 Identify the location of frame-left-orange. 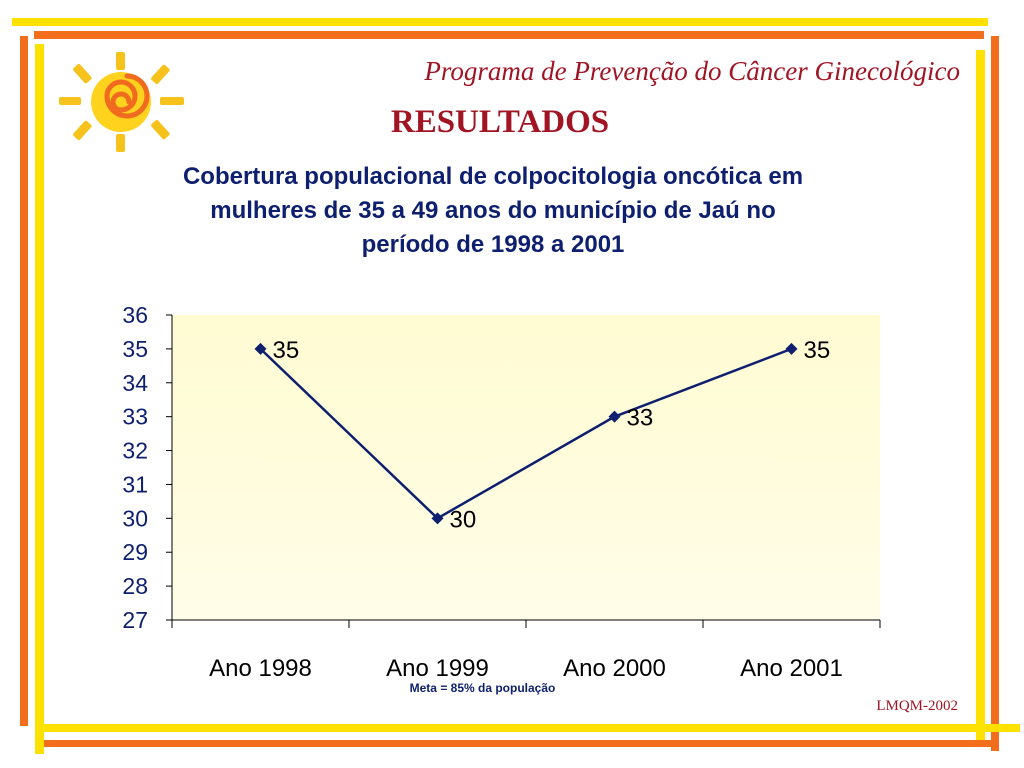
(24, 381).